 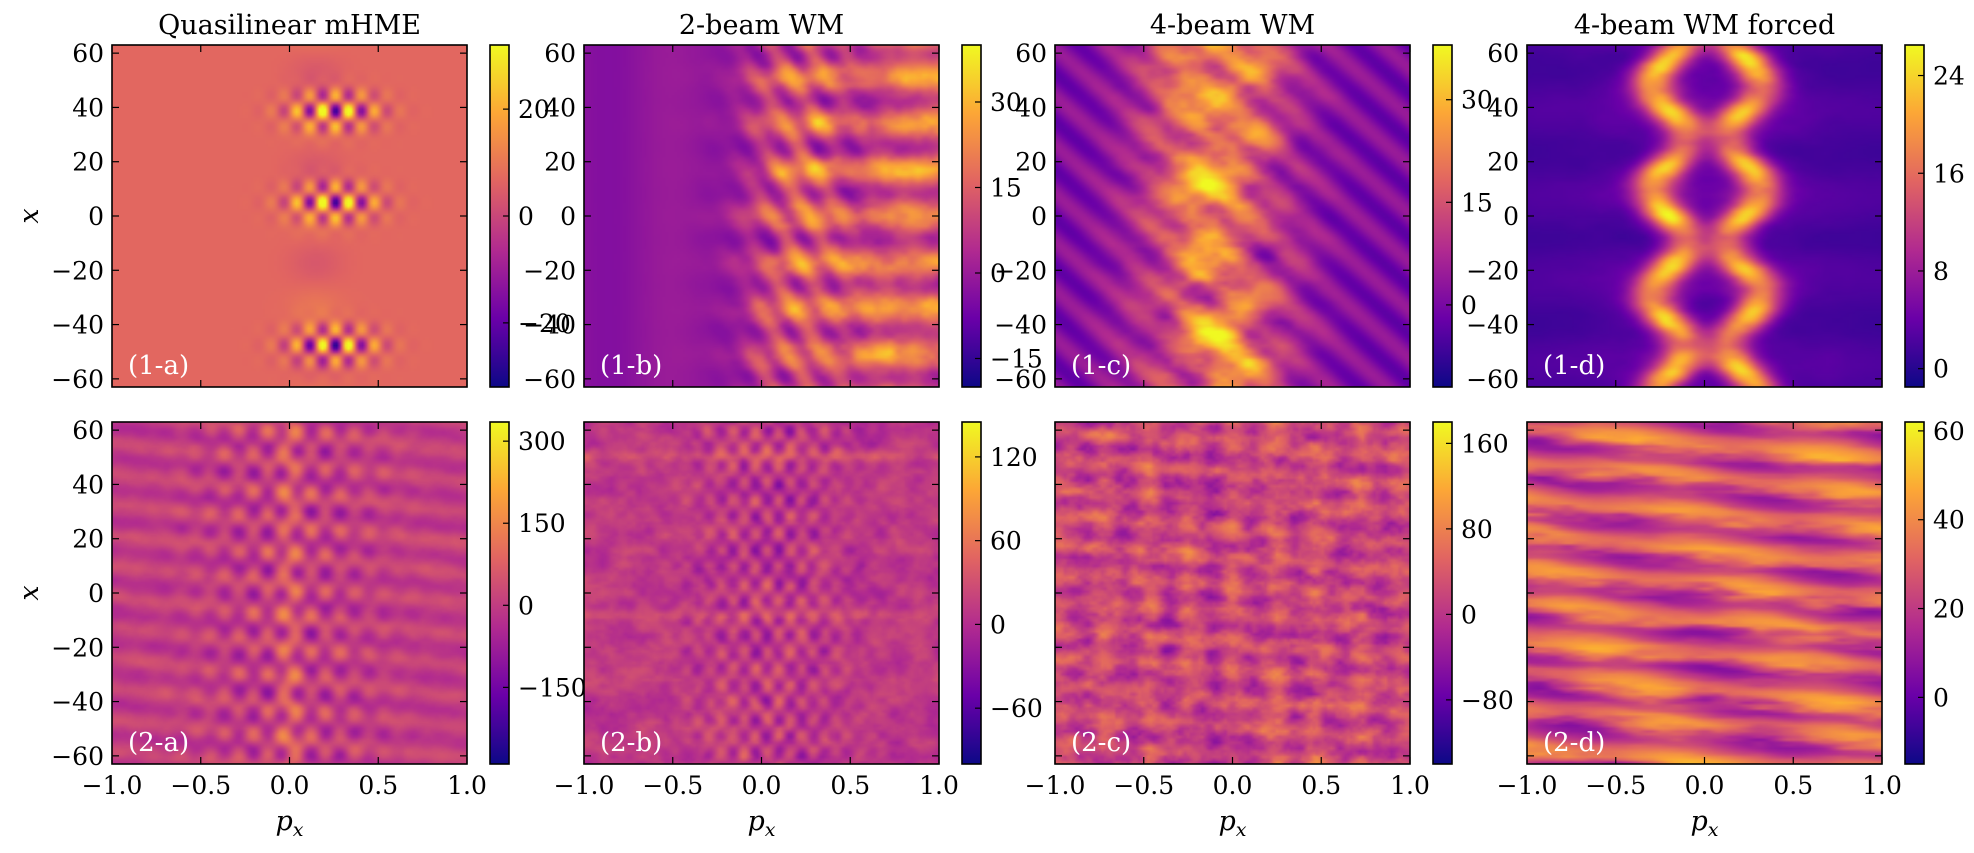 What do you see at coordinates (560, 162) in the screenshot?
I see `ytick-label-1-b-2: 20` at bounding box center [560, 162].